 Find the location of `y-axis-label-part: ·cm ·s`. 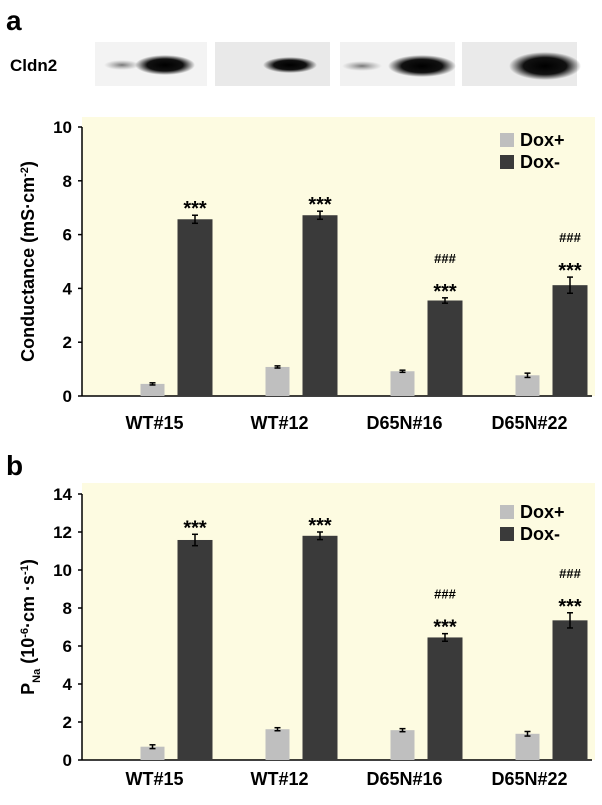

y-axis-label-part: ·cm ·s is located at coordinates (28, 601).